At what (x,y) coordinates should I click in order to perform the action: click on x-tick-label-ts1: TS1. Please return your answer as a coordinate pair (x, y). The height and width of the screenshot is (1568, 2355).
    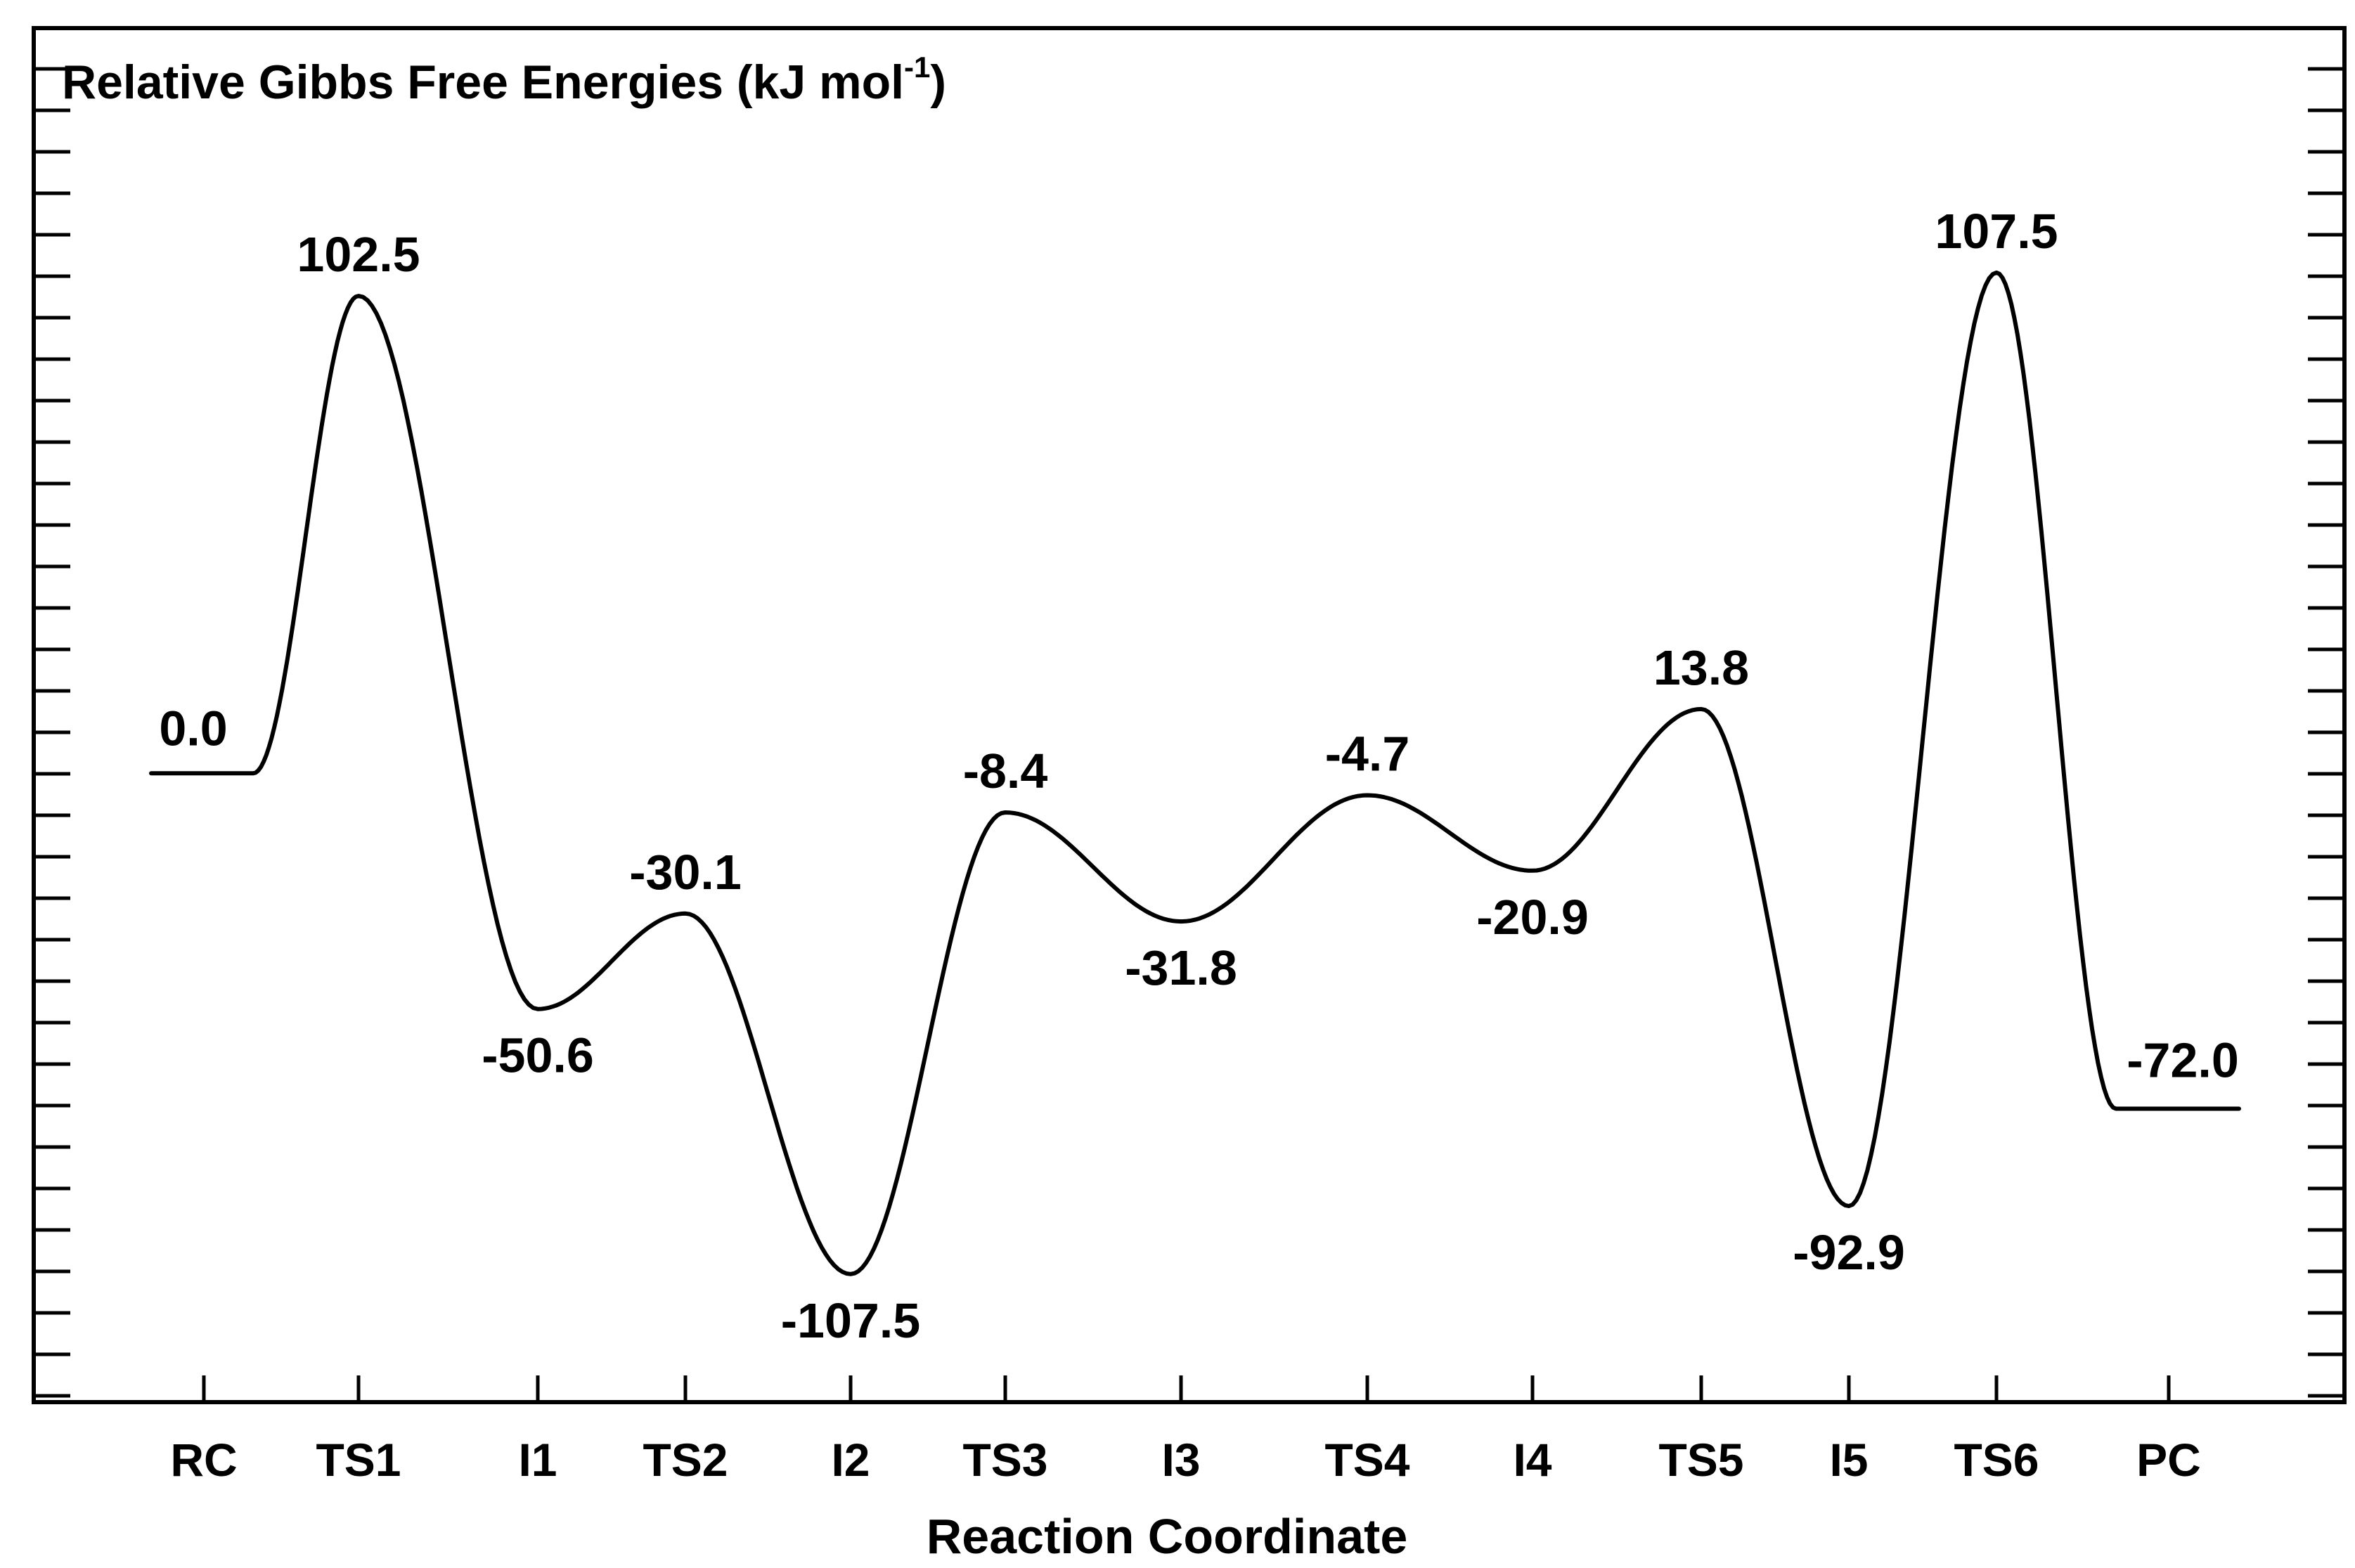
    Looking at the image, I should click on (358, 1460).